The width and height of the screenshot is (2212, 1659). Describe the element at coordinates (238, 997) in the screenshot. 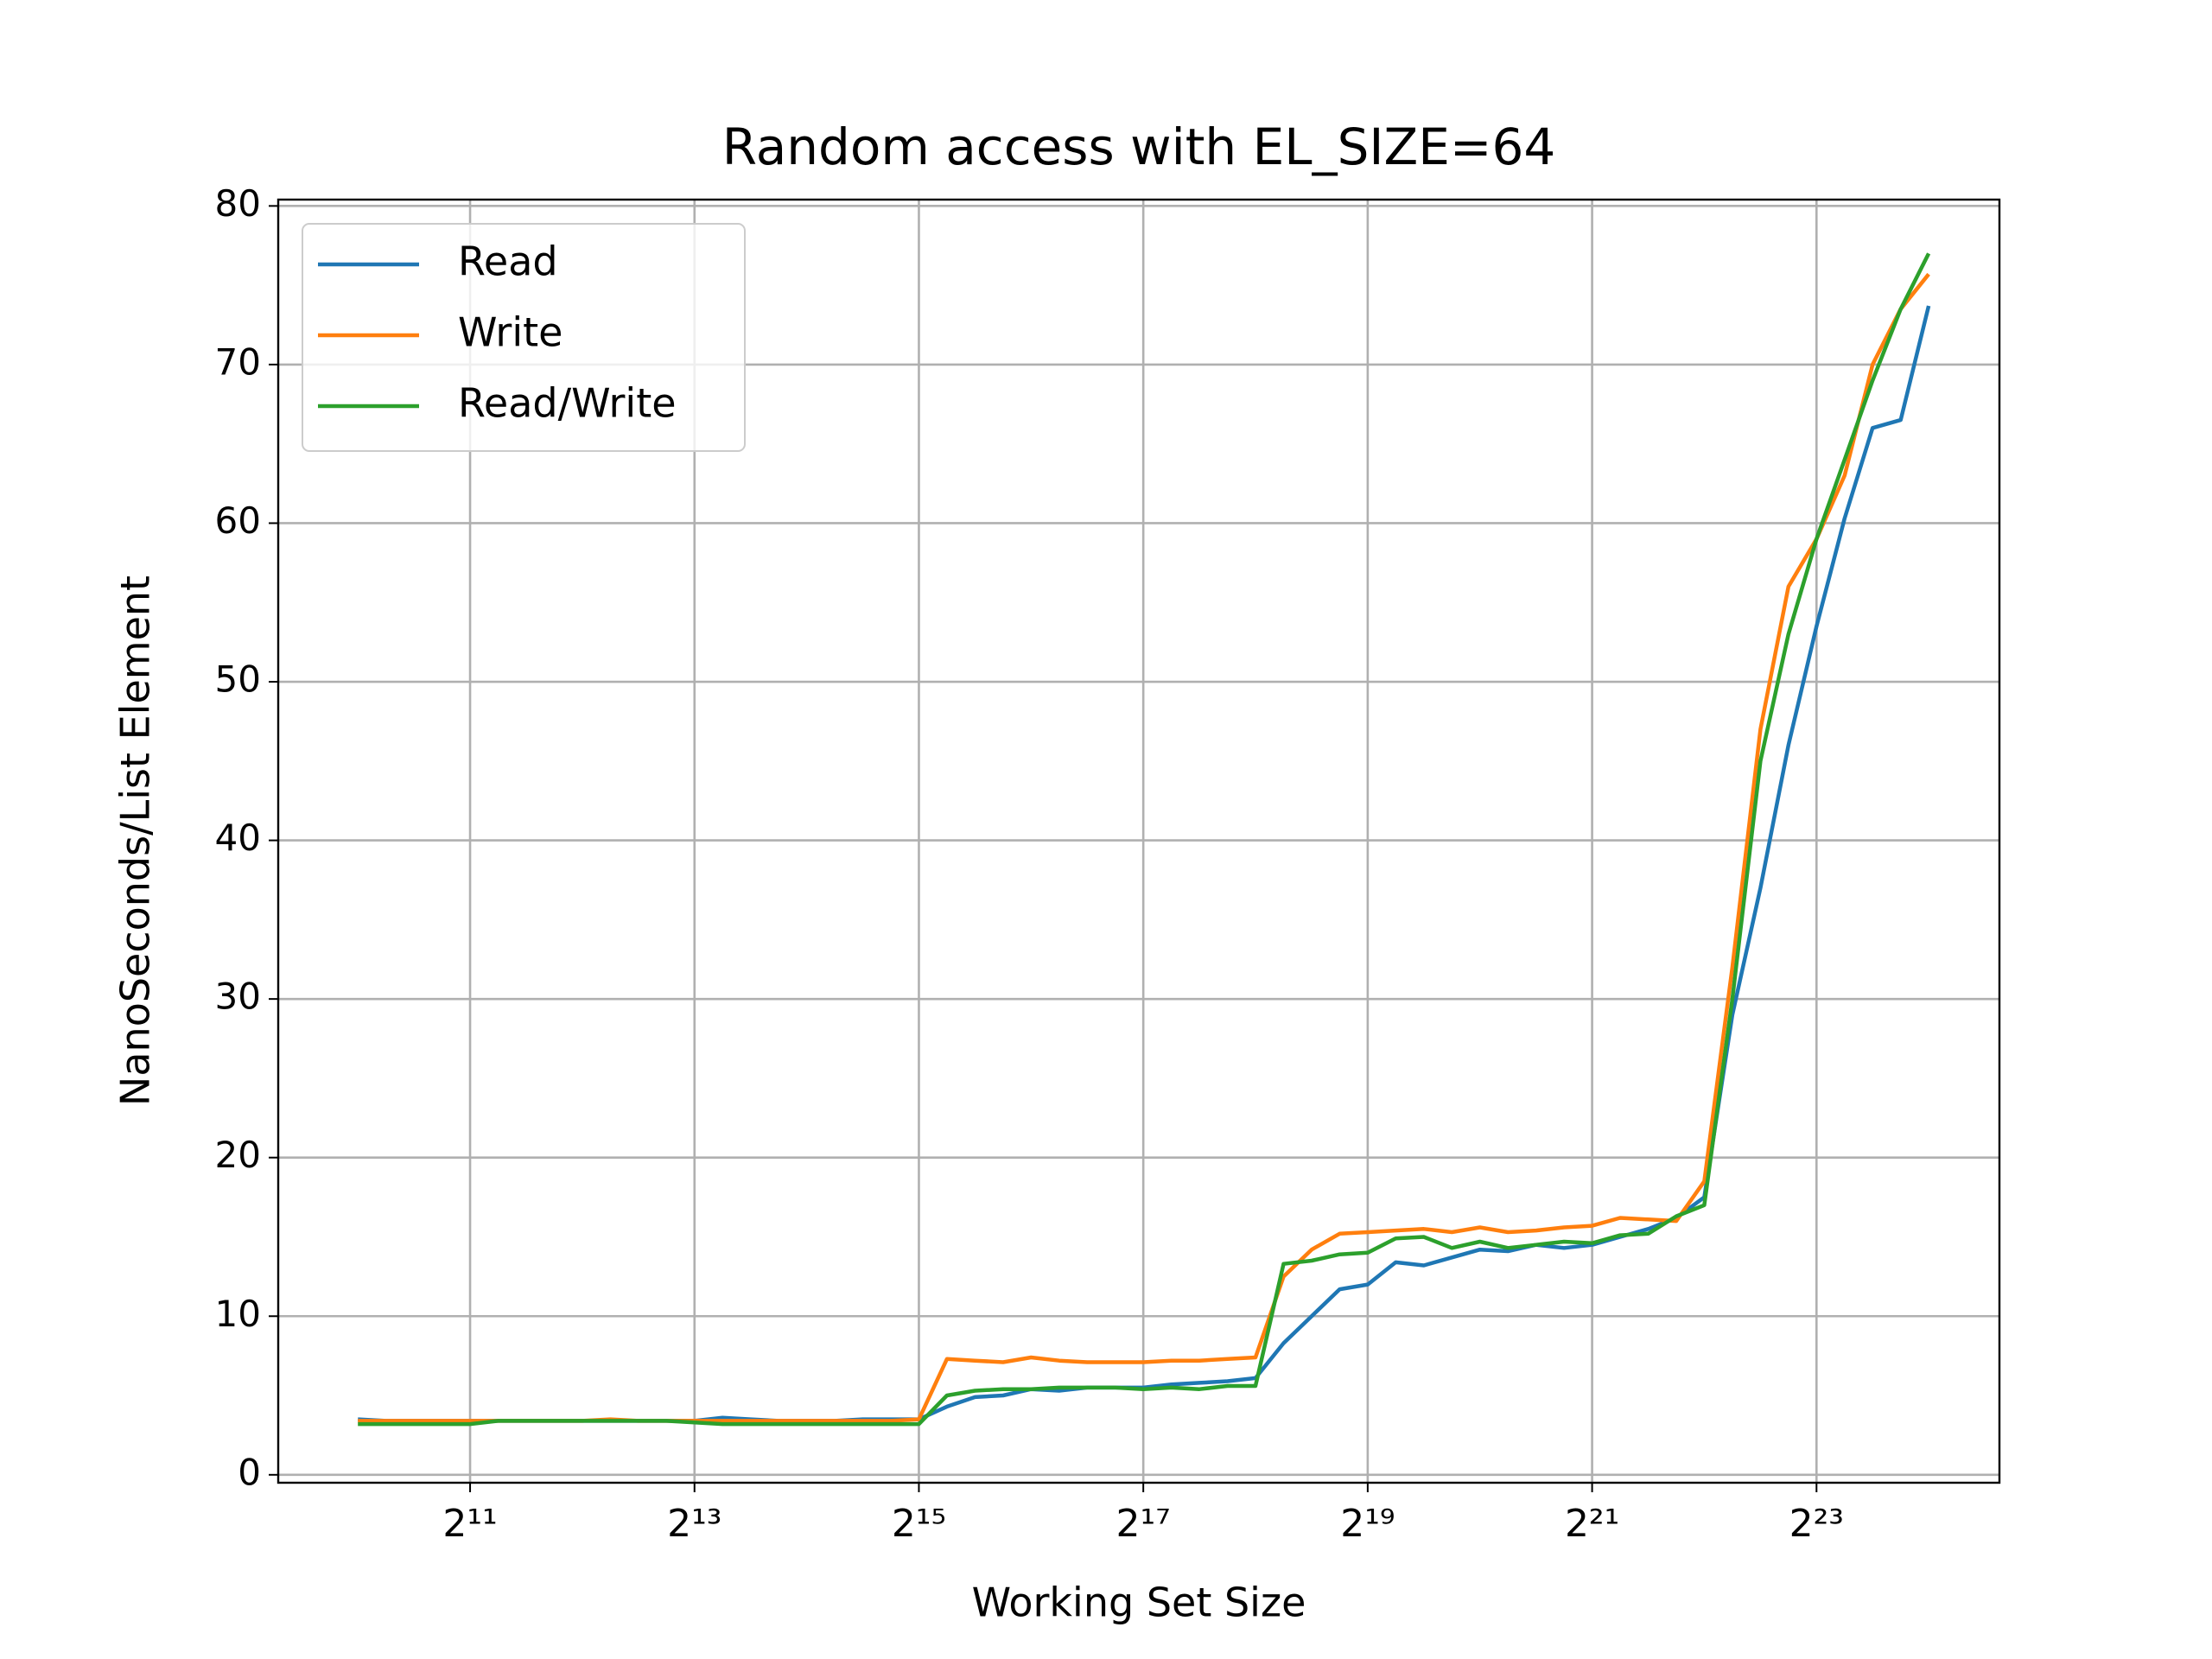

I see `y-tick-label: 30` at that location.